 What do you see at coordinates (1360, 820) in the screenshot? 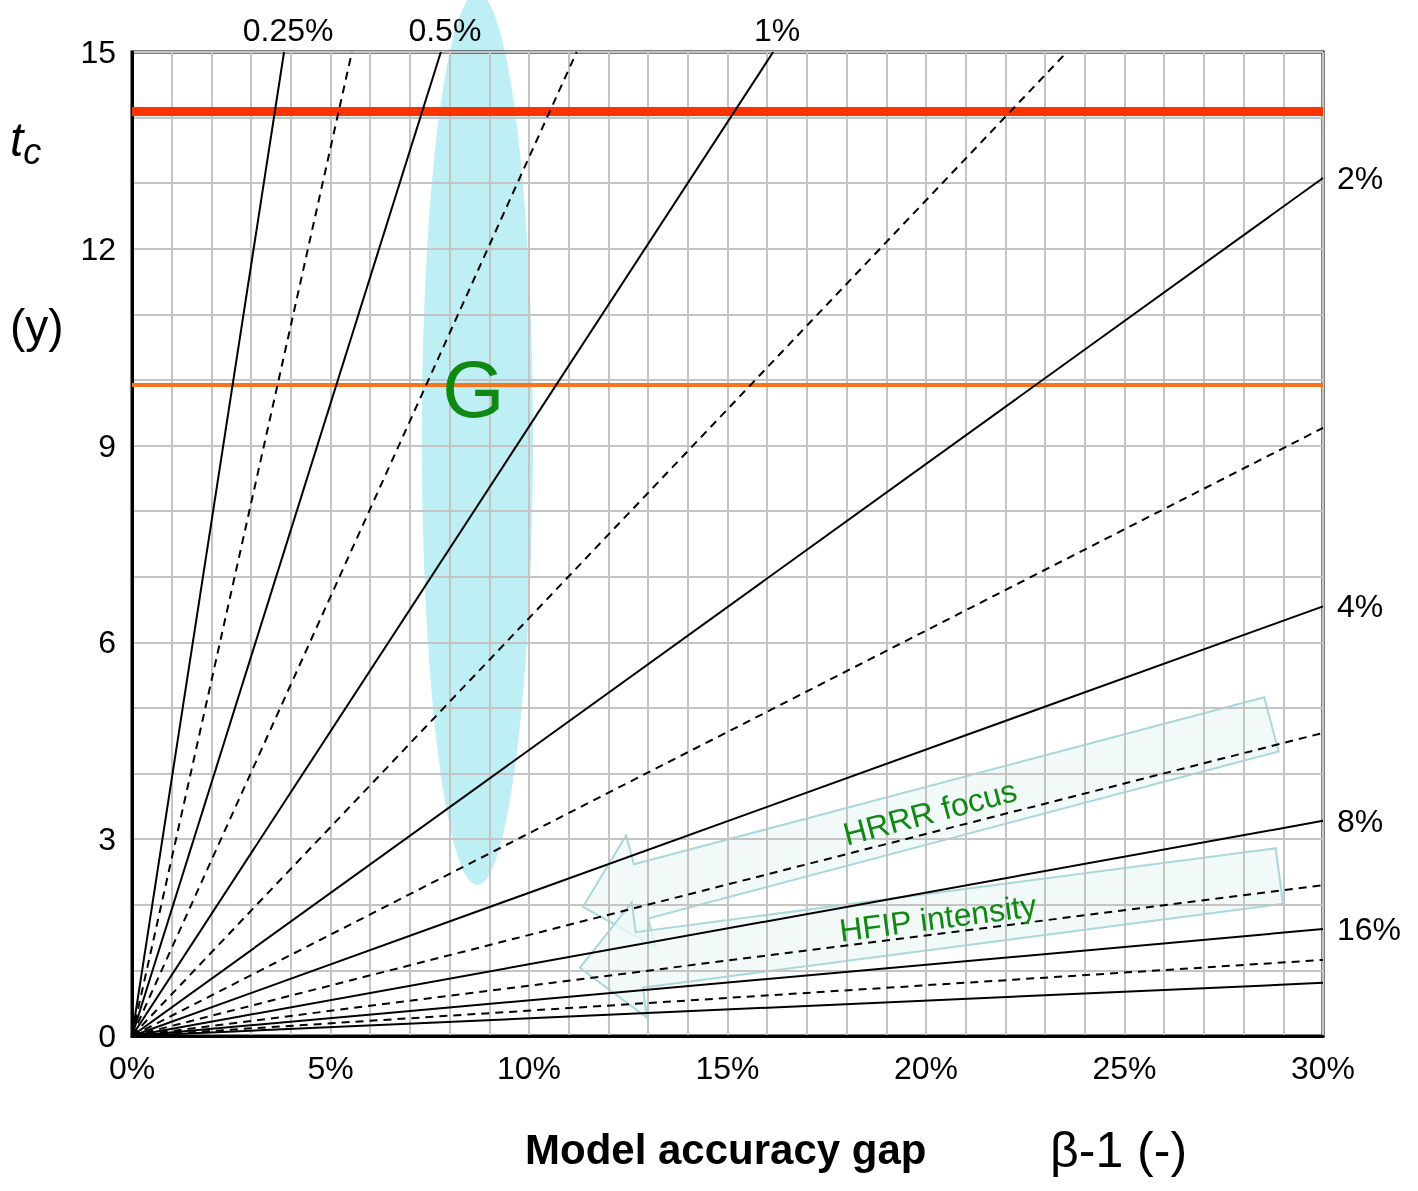
I see `series-label: 8%` at bounding box center [1360, 820].